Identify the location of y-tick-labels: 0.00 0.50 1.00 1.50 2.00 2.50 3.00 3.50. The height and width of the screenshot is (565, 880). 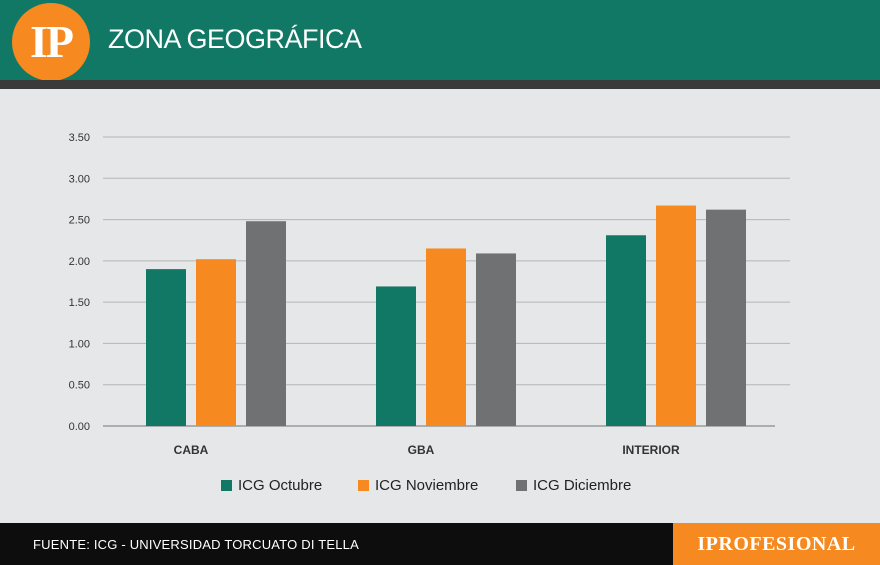
(79, 282).